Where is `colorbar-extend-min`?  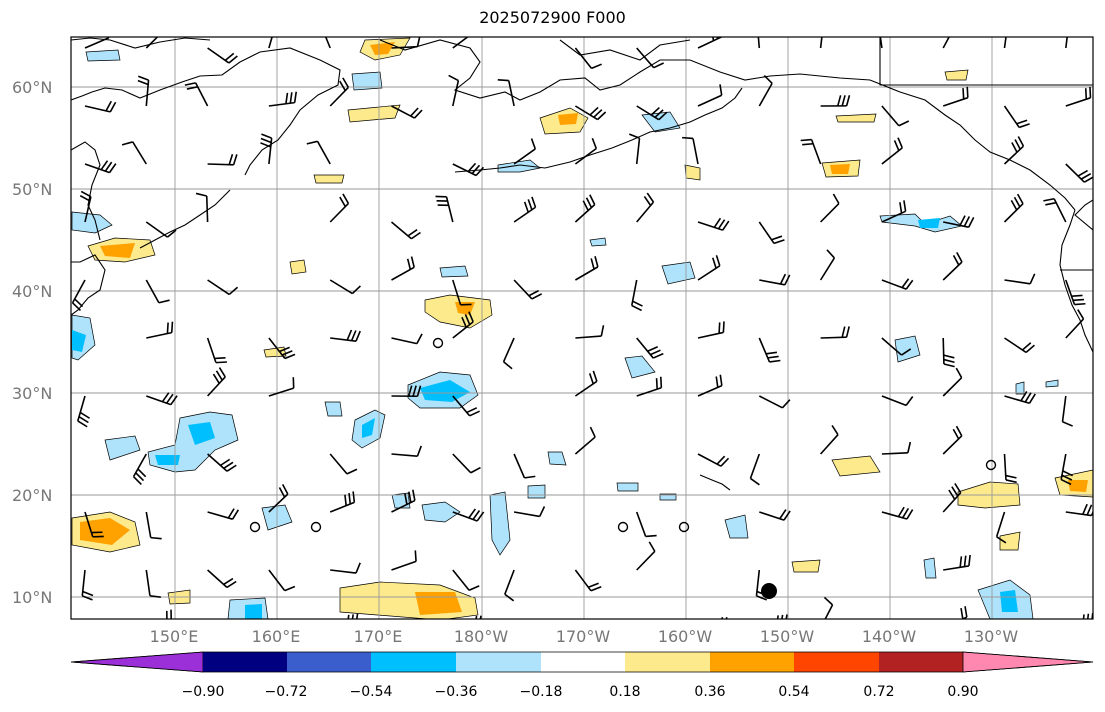 colorbar-extend-min is located at coordinates (137, 662).